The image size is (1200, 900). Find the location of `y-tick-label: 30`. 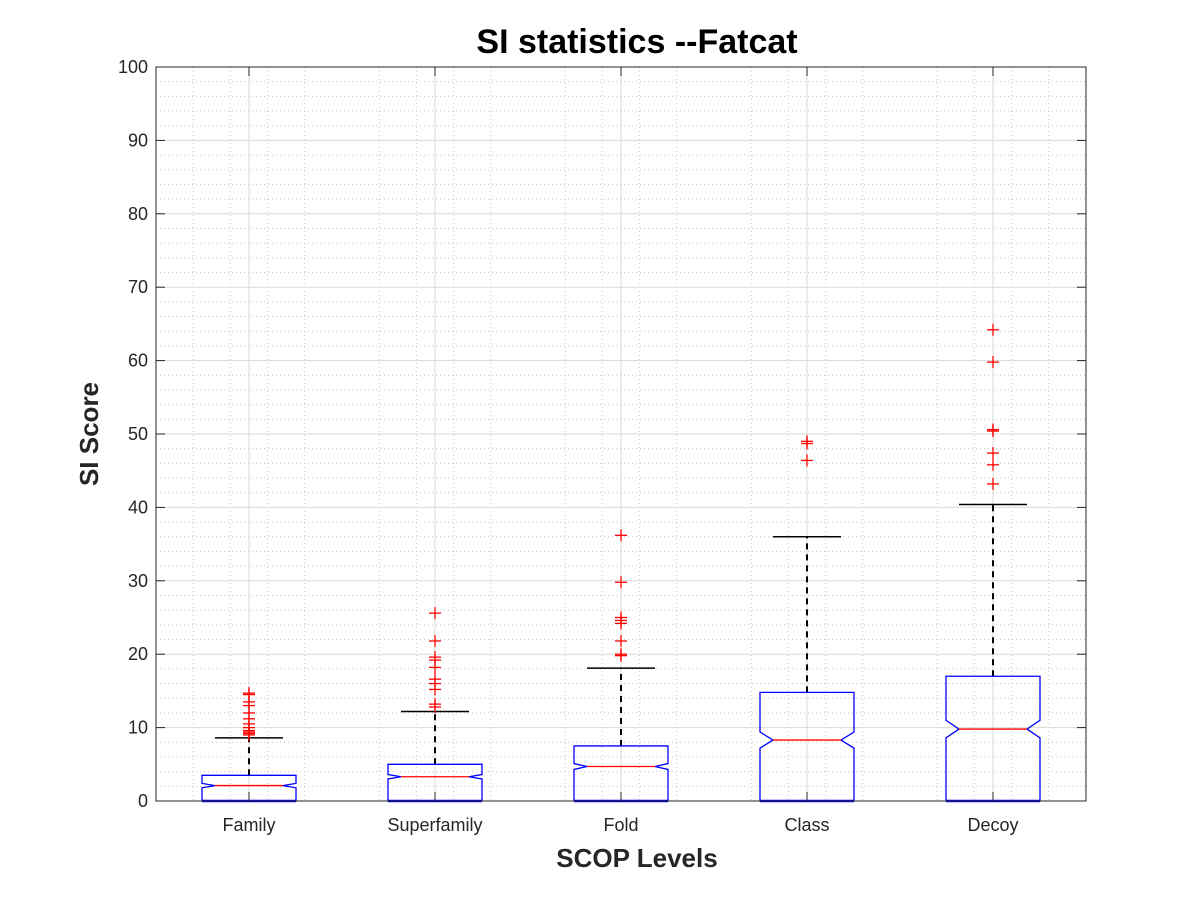

y-tick-label: 30 is located at coordinates (138, 581).